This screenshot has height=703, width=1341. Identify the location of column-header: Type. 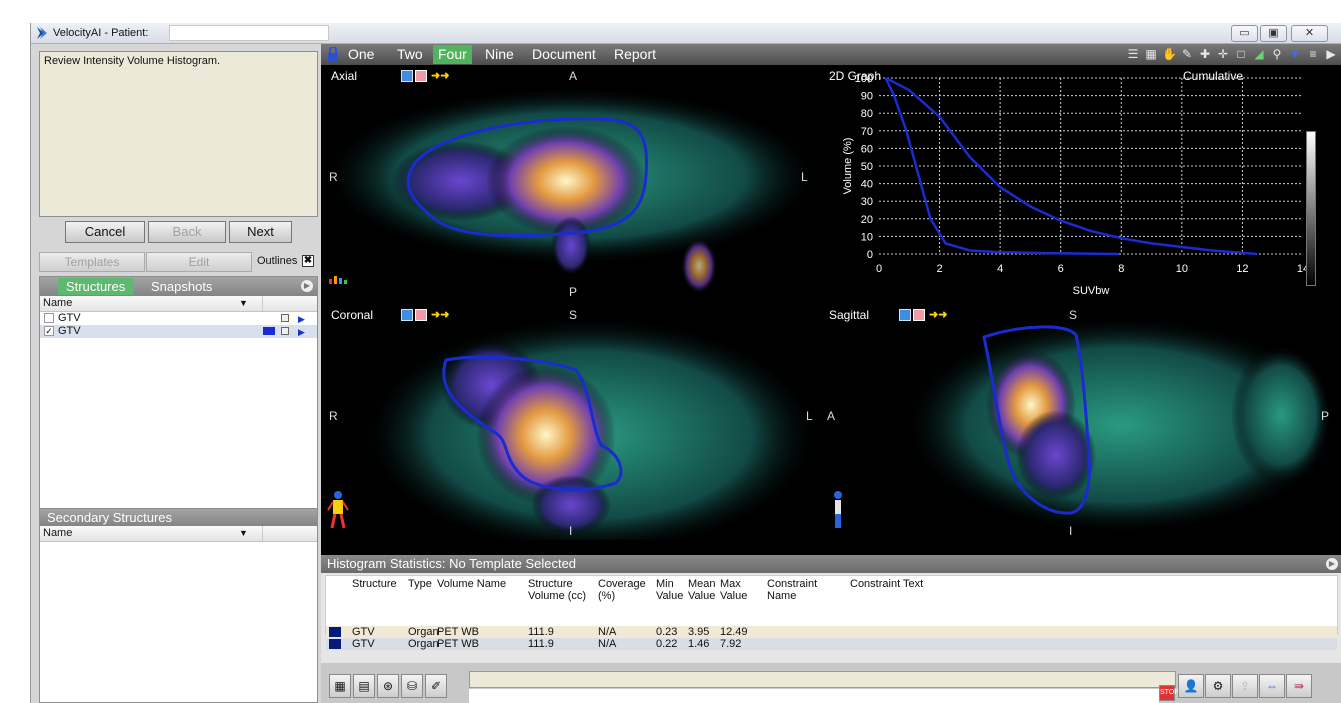
(420, 584).